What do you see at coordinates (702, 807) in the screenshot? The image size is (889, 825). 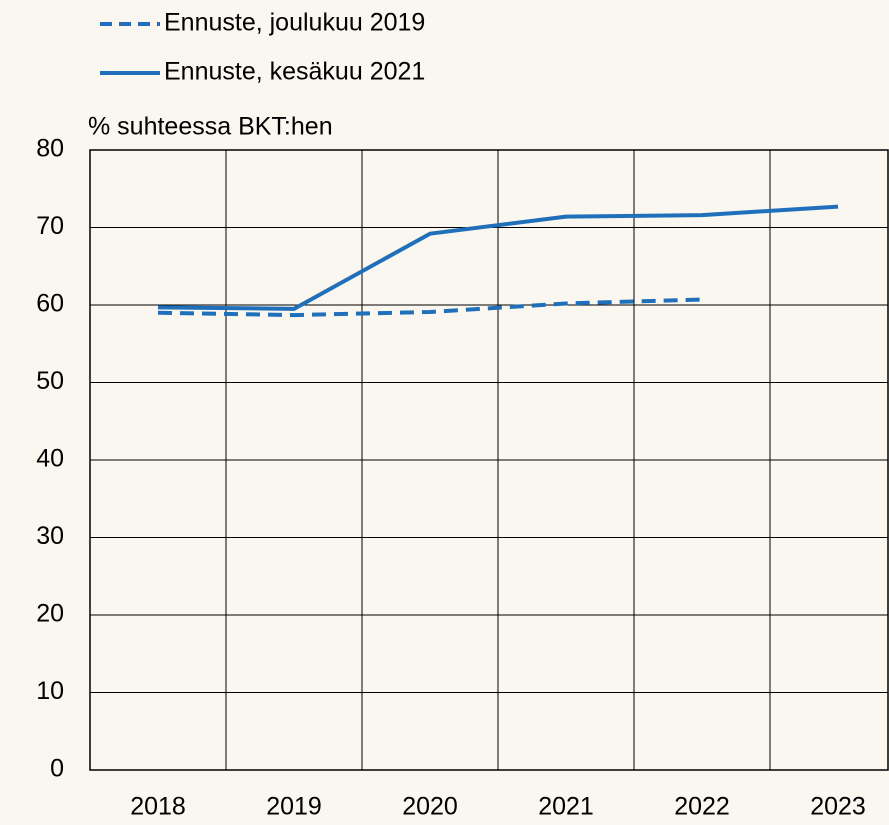 I see `x-tick-label: 2022` at bounding box center [702, 807].